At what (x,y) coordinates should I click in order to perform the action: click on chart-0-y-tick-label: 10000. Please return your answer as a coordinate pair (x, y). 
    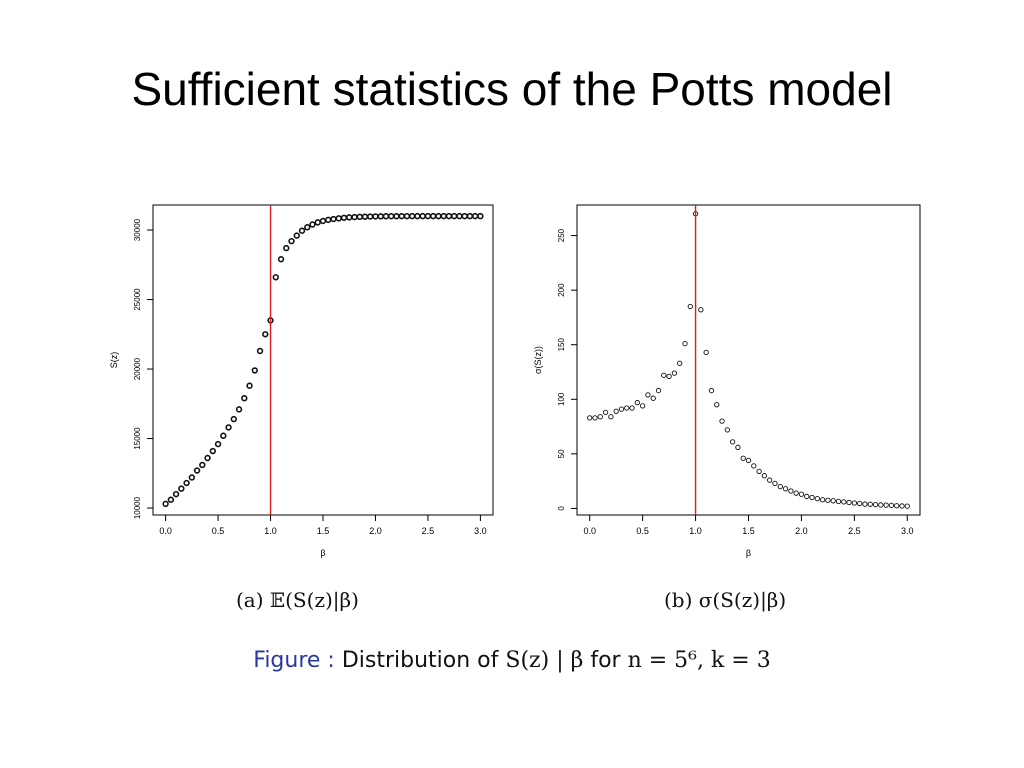
    Looking at the image, I should click on (137, 507).